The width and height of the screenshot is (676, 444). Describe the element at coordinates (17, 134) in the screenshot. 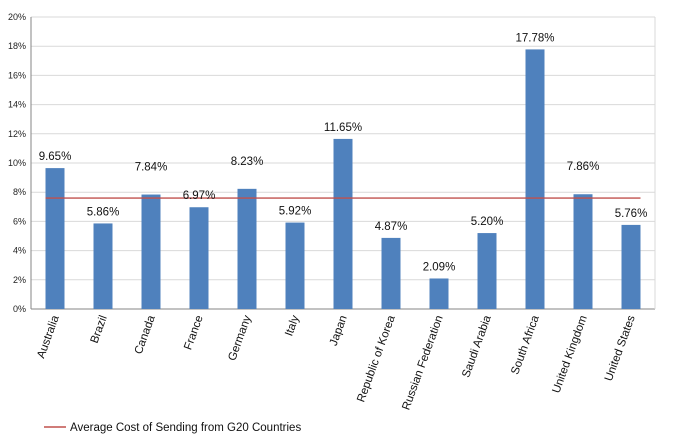

I see `y-tick-label: 12%` at that location.